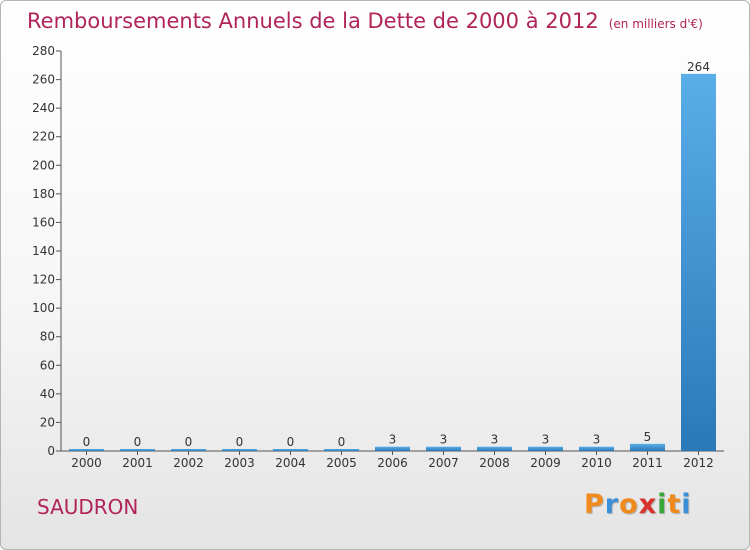 The height and width of the screenshot is (550, 750). I want to click on data-label-2010: 3, so click(597, 440).